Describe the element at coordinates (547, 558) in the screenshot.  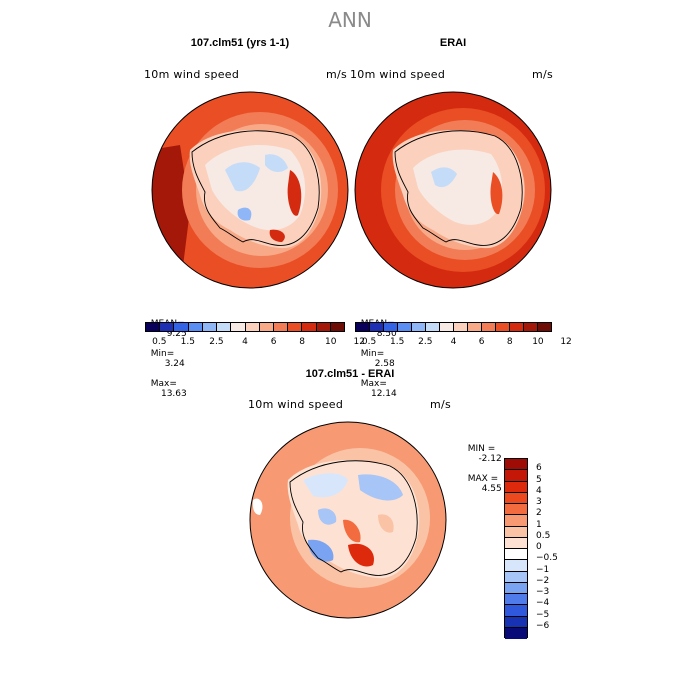
I see `colorbar-tick-label: −0.5` at that location.